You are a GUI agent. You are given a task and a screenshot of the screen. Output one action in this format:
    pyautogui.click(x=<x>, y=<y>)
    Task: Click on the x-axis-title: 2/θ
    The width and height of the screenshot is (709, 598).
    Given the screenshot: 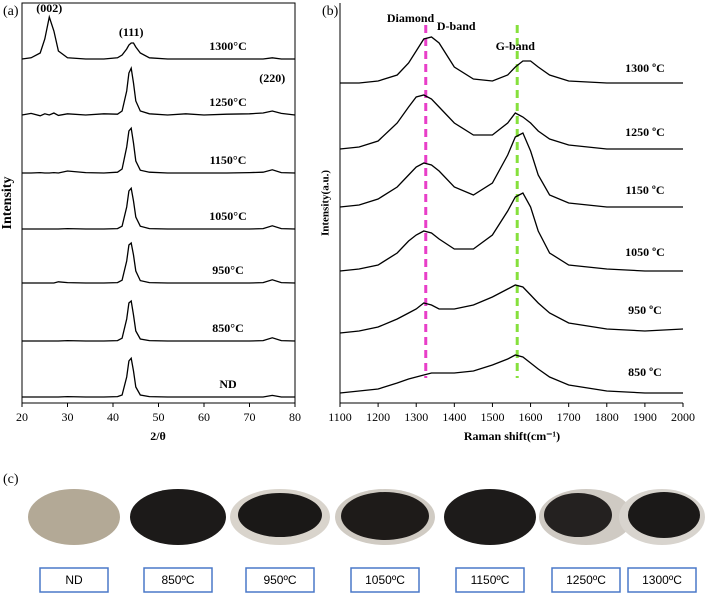 What is the action you would take?
    pyautogui.click(x=158, y=436)
    